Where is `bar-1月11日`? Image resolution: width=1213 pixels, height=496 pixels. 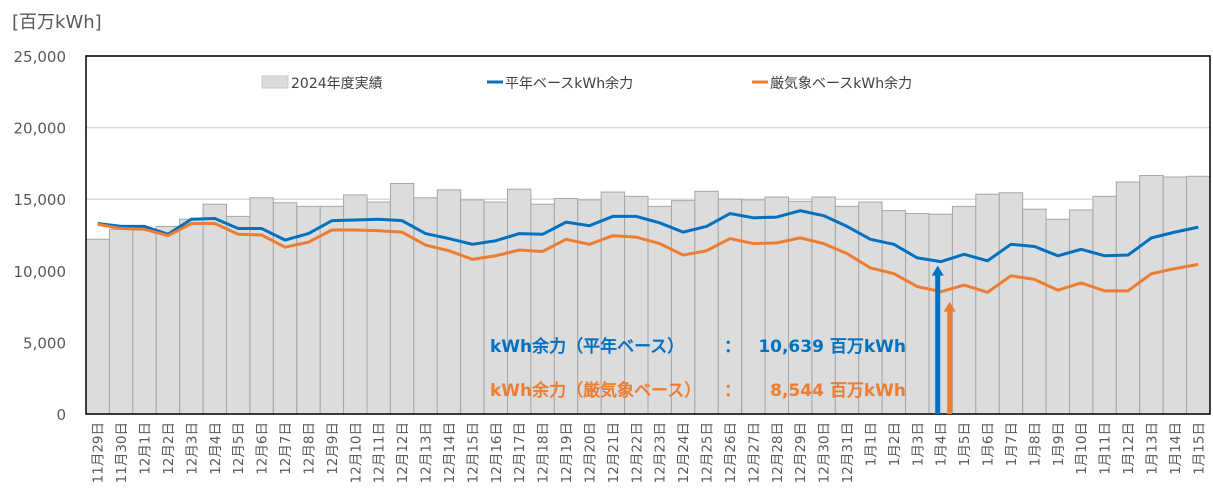 bar-1月11日 is located at coordinates (1104, 305).